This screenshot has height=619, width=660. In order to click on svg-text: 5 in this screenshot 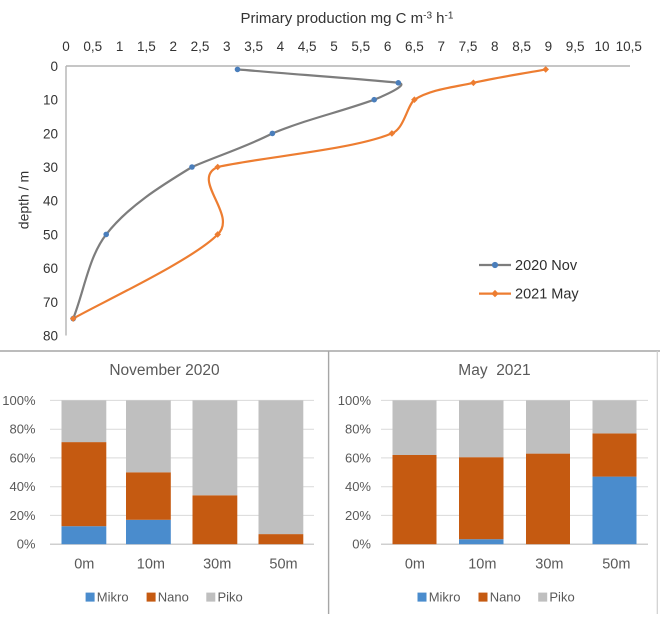, I will do `click(334, 46)`.